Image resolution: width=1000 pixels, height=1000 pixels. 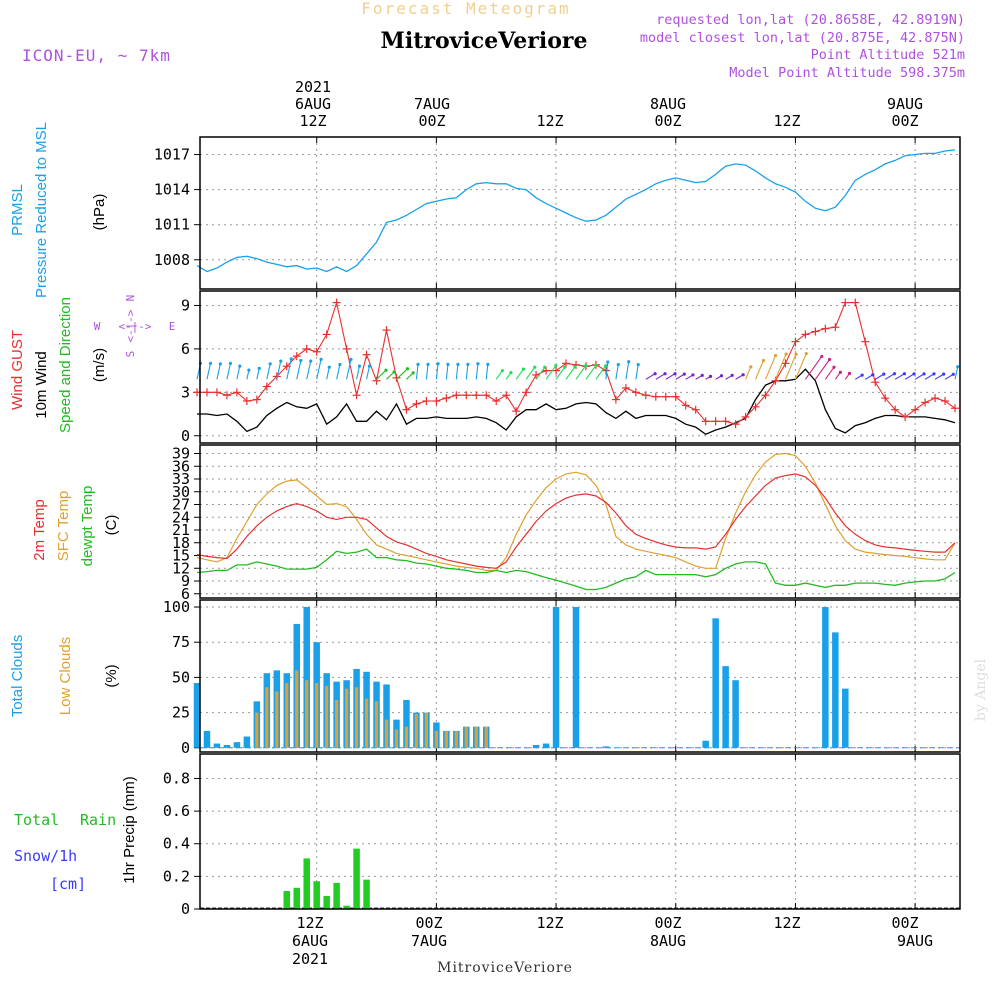 I want to click on low-clouds-label: Low Clouds, so click(x=65, y=676).